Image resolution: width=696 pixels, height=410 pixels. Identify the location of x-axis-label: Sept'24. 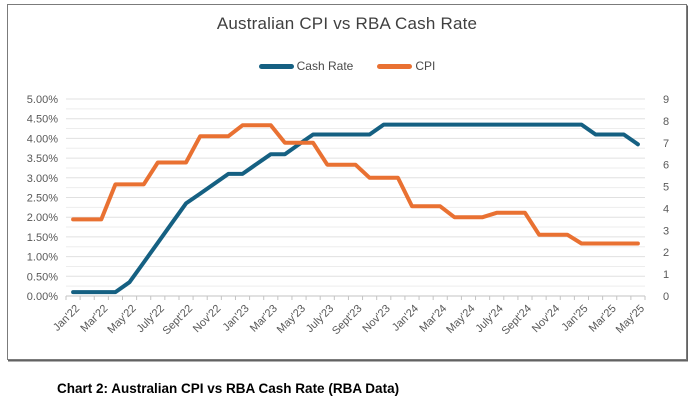
(516, 320).